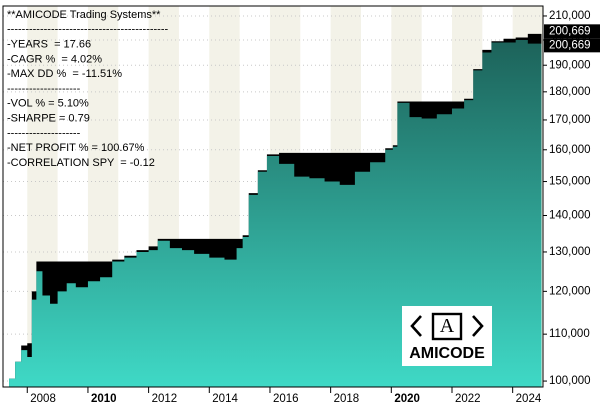 This screenshot has width=604, height=408. I want to click on logo: A AMICODE, so click(447, 336).